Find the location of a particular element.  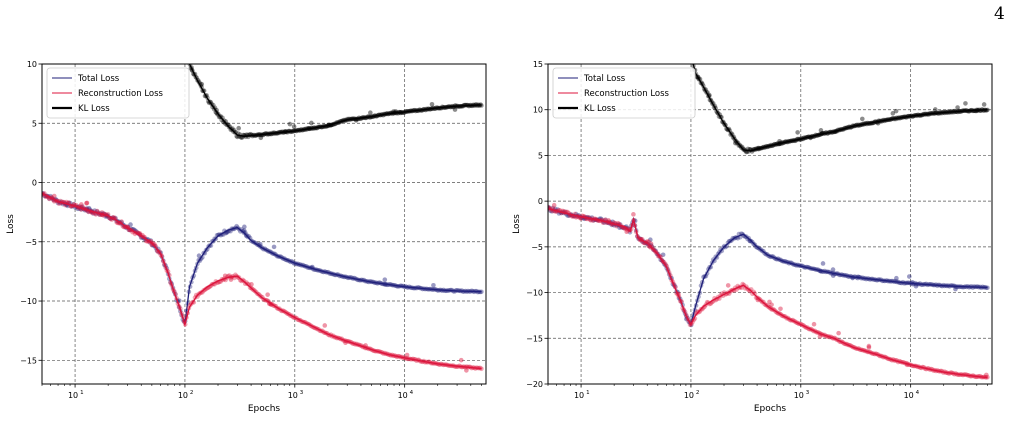

series-line is located at coordinates (840, 108).